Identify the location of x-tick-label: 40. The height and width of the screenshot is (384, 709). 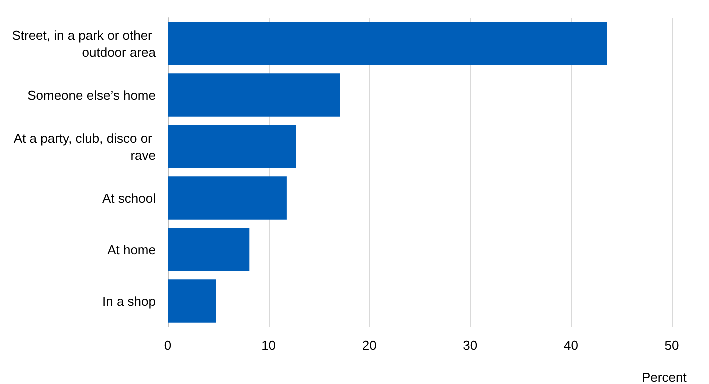
(571, 345).